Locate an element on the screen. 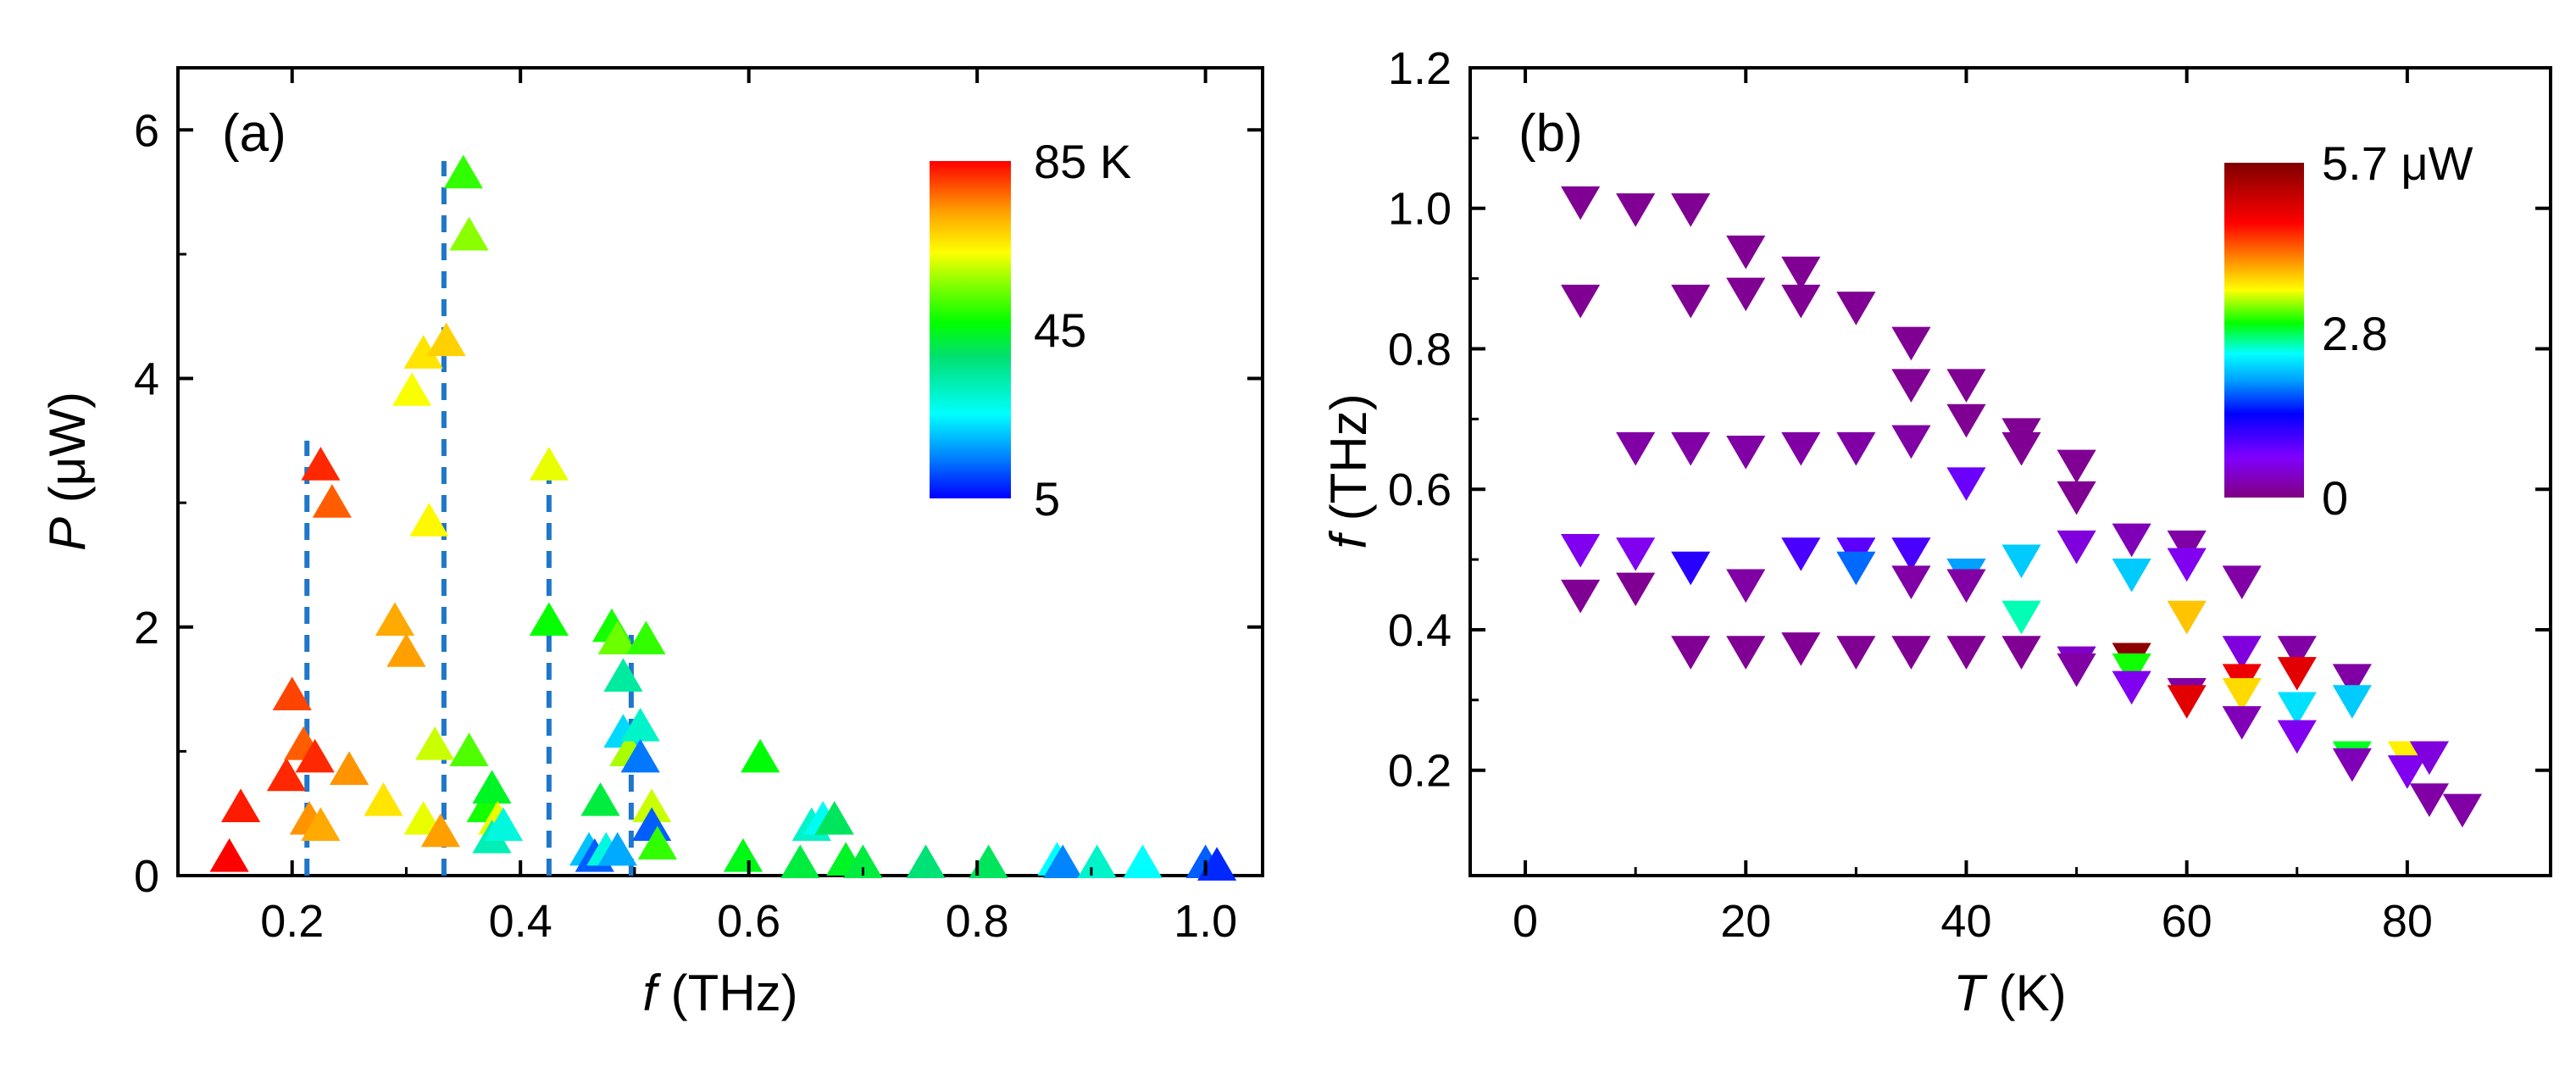  colorbar-label-a-1: 45 is located at coordinates (1060, 330).